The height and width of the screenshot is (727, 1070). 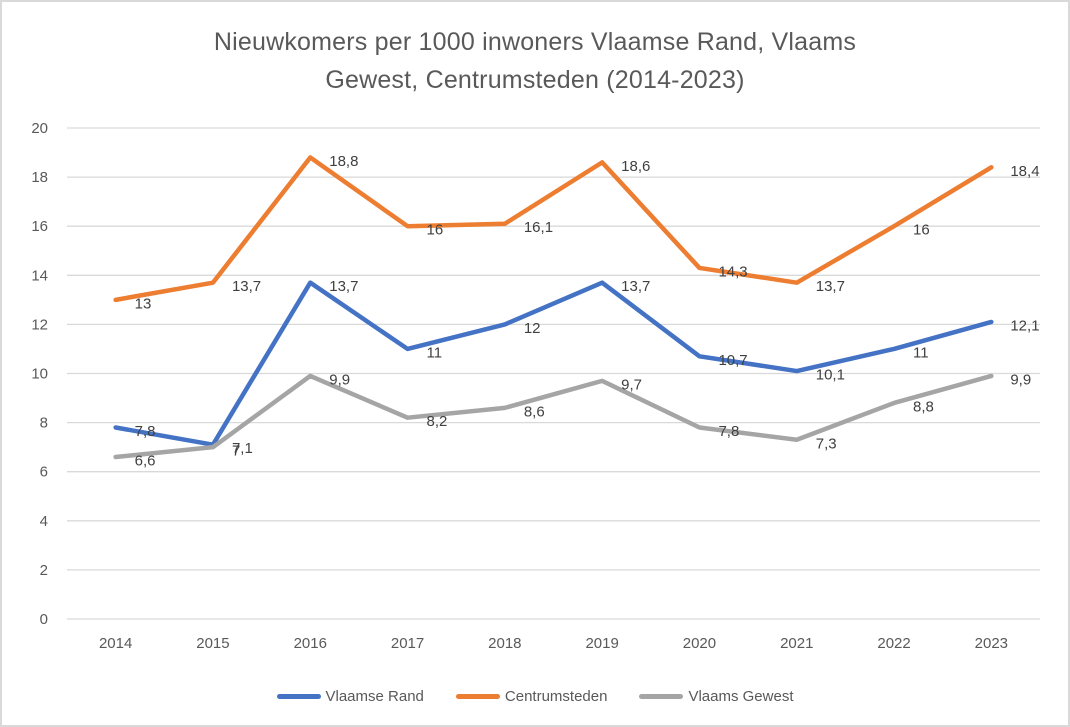 What do you see at coordinates (236, 451) in the screenshot?
I see `data-label-vlaams-gewest: 7` at bounding box center [236, 451].